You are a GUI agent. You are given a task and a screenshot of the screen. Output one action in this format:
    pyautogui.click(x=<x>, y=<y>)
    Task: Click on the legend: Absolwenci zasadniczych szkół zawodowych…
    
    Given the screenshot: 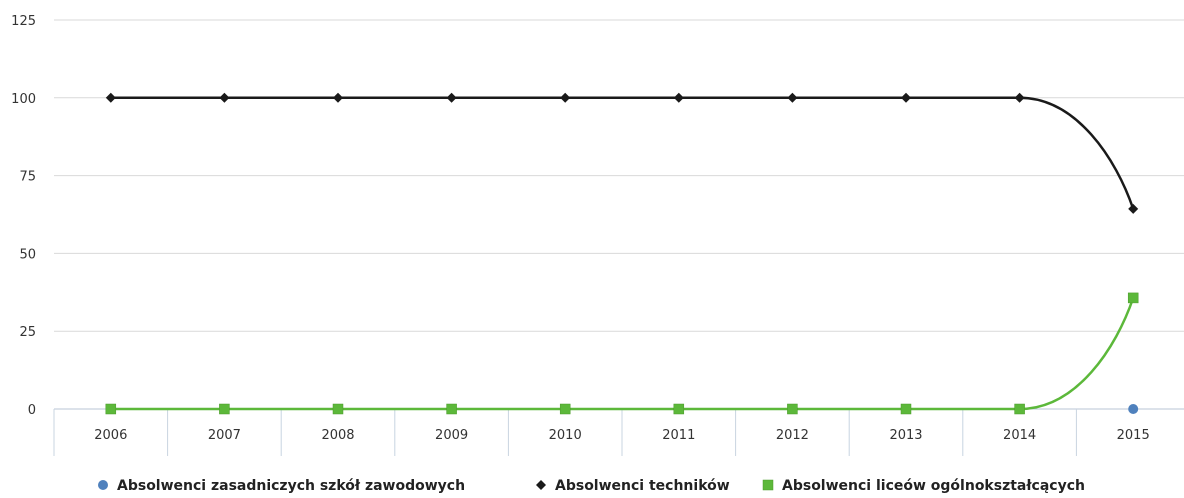 What is the action you would take?
    pyautogui.click(x=591, y=486)
    